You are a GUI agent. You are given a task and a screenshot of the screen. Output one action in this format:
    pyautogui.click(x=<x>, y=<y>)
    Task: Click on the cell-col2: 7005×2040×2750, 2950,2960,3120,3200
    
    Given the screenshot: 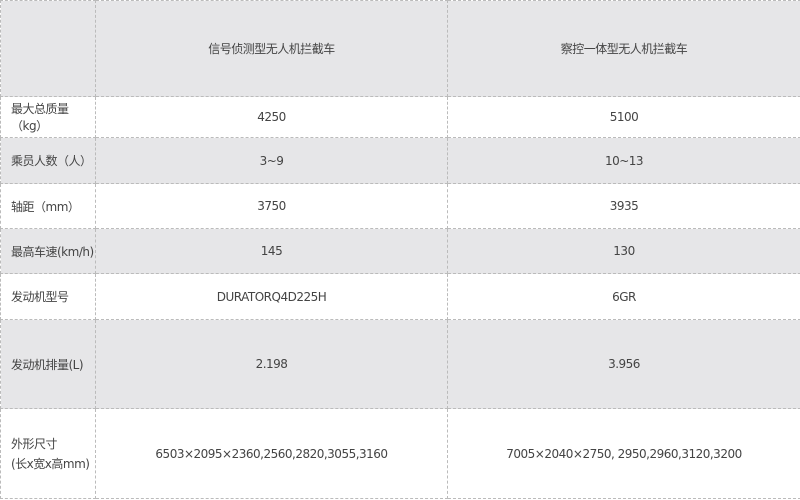 What is the action you would take?
    pyautogui.click(x=623, y=453)
    